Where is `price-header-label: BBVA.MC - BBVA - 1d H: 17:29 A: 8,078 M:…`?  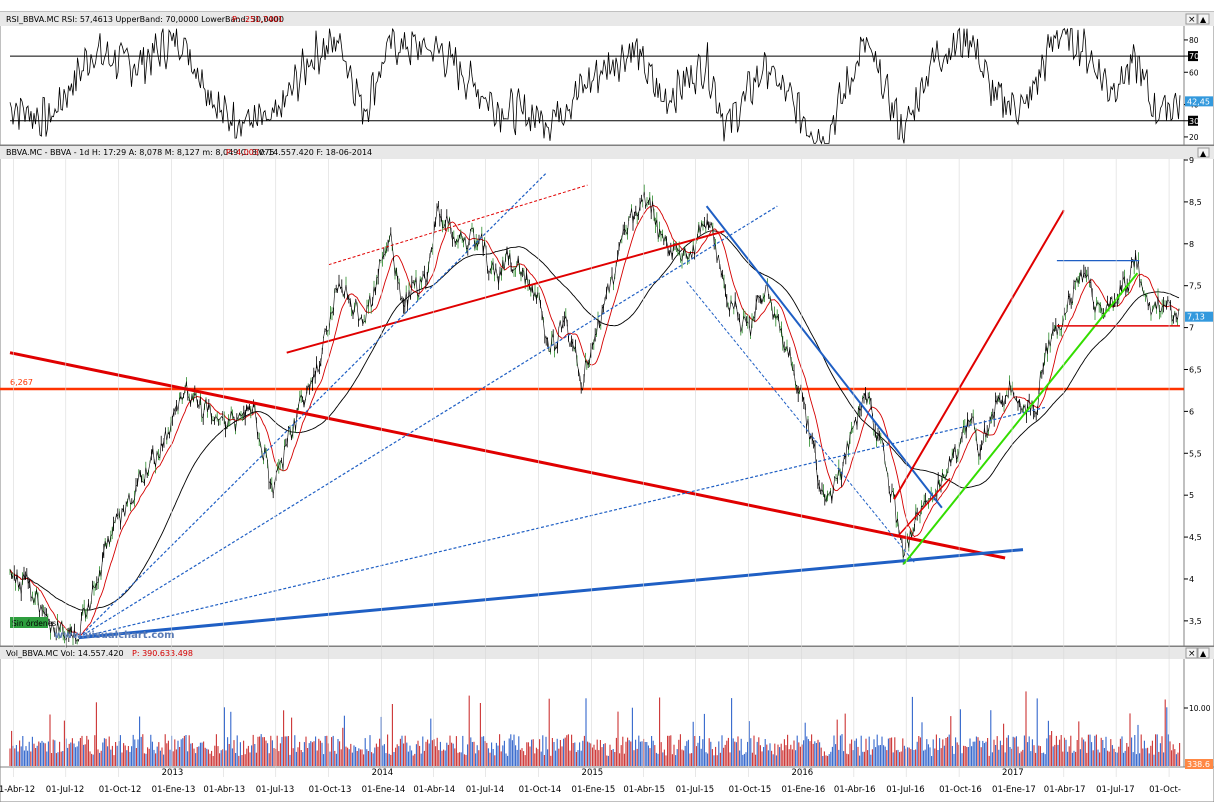
price-header-label: BBVA.MC - BBVA - 1d H: 17:29 A: 8,078 M:… is located at coordinates (140, 152).